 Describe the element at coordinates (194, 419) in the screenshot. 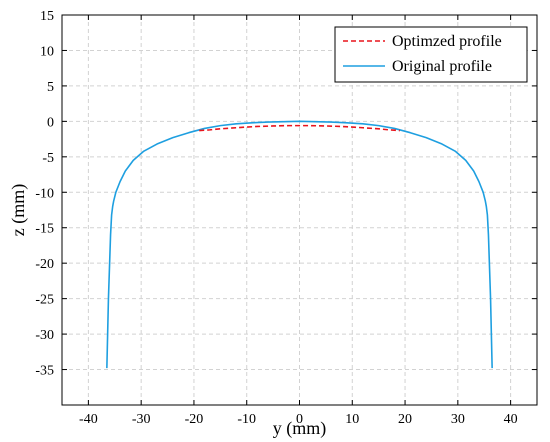

I see `x-tick-label: -20` at that location.